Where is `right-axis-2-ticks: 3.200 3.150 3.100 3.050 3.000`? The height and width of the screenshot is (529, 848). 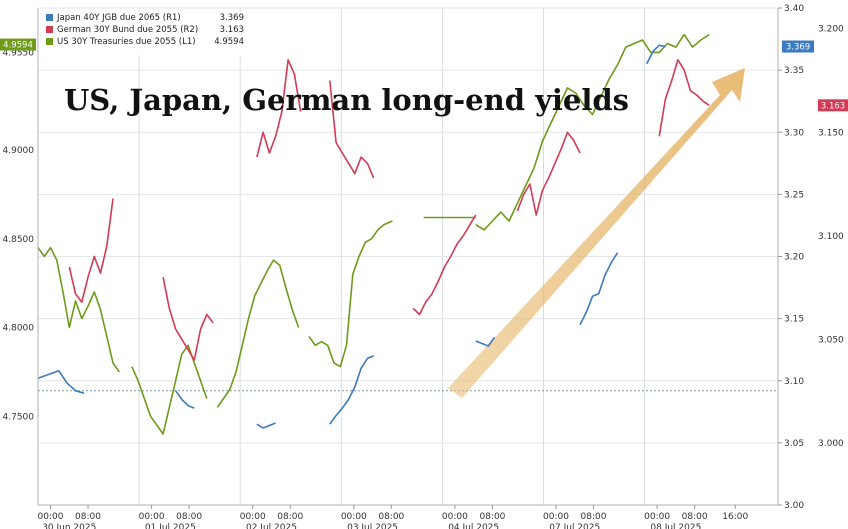
right-axis-2-ticks: 3.200 3.150 3.100 3.050 3.000 is located at coordinates (831, 237).